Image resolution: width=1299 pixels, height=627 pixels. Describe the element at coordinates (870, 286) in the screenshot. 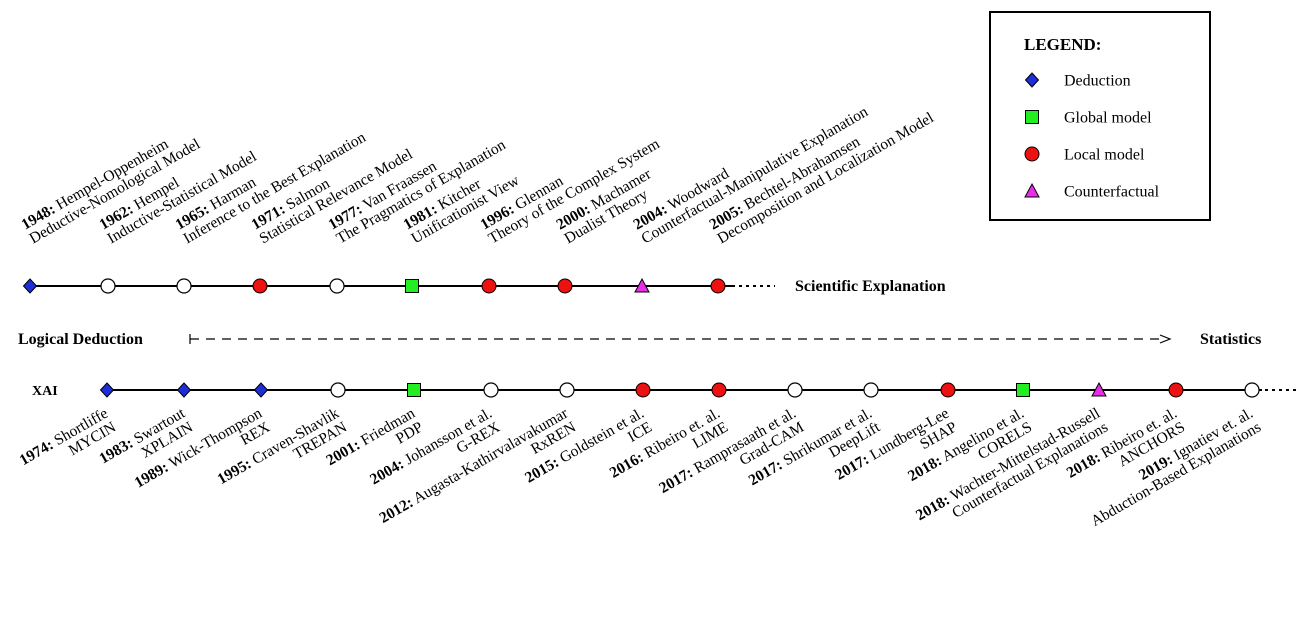

I see `scientific-timeline-title: Scientific Explanation` at that location.